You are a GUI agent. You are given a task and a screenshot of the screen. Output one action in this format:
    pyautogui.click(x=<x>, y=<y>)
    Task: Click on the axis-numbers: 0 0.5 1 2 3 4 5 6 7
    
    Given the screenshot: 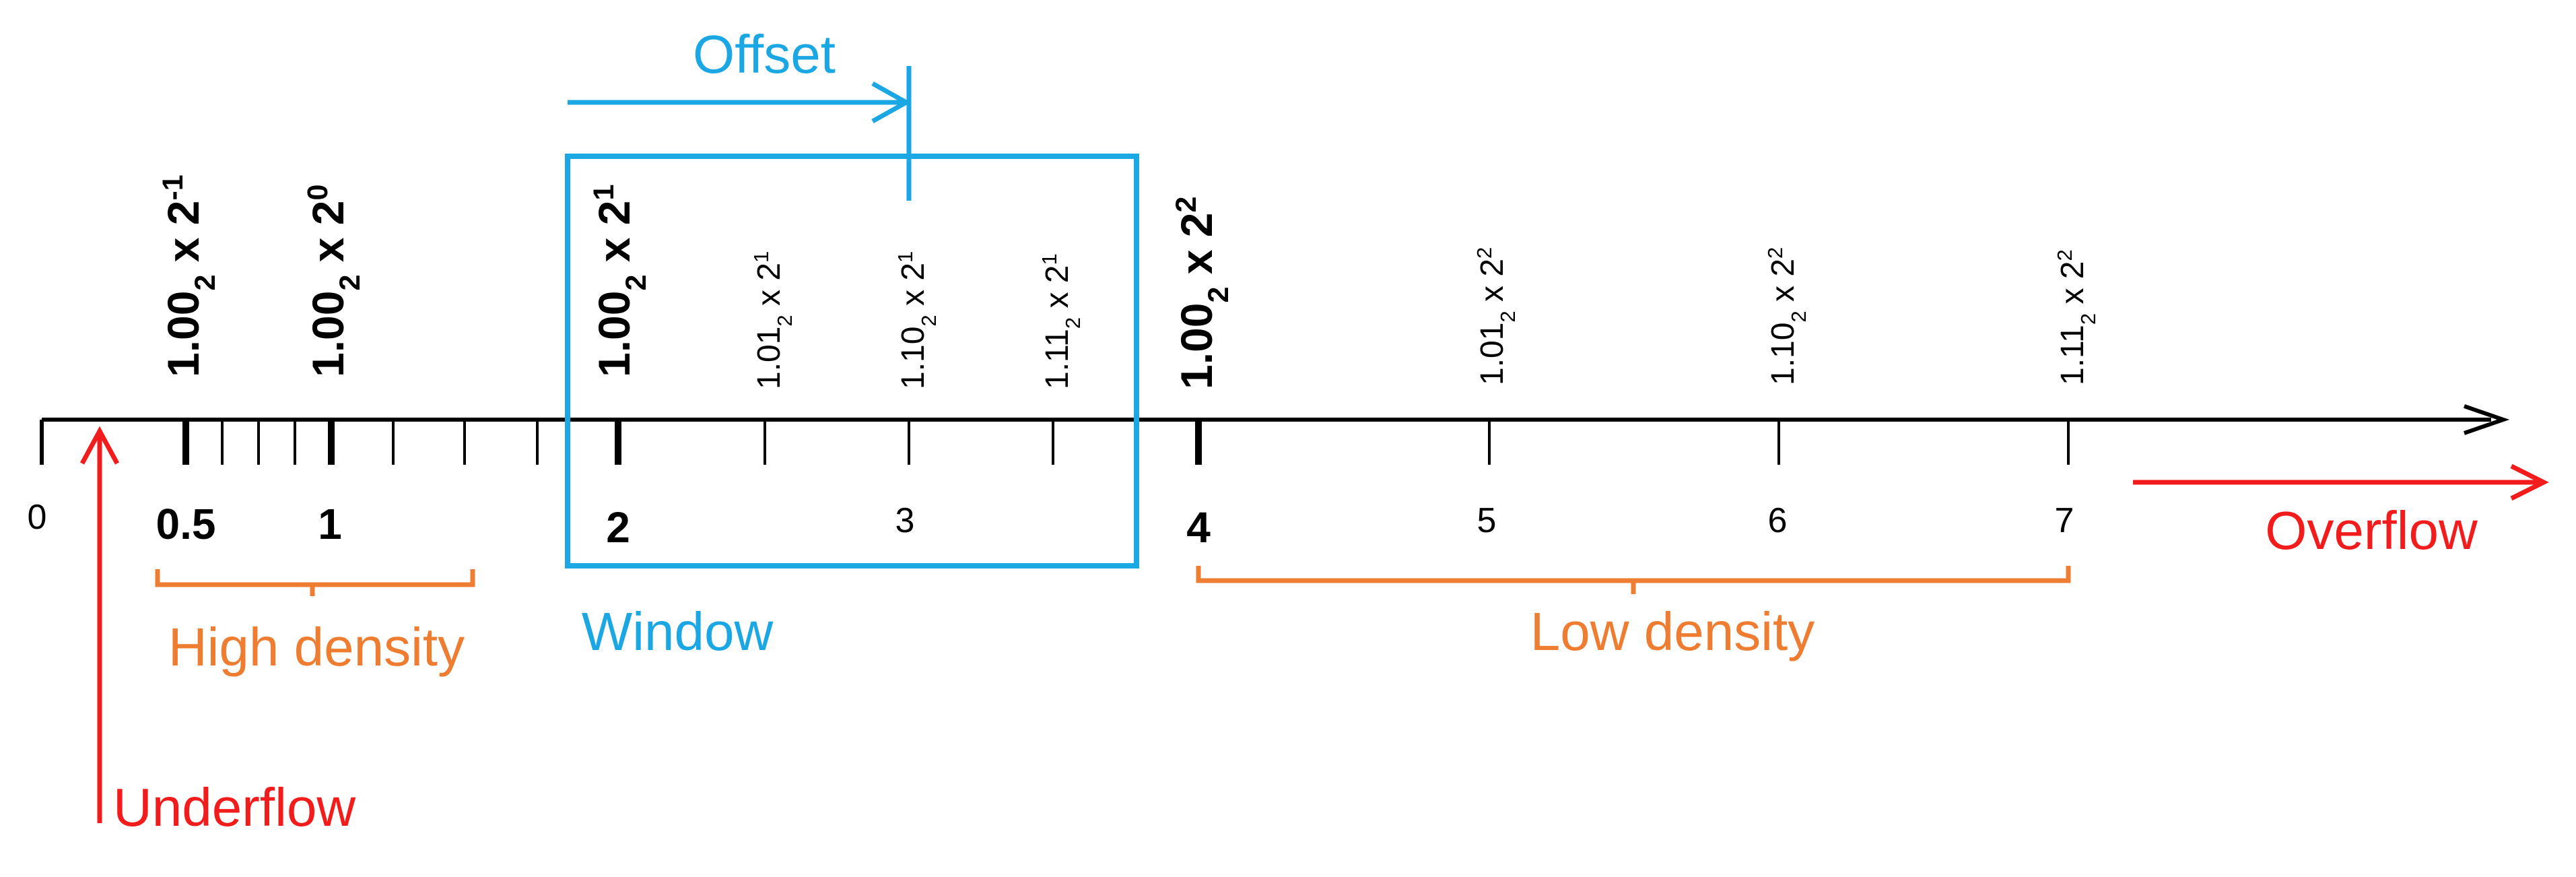 What is the action you would take?
    pyautogui.click(x=1051, y=525)
    